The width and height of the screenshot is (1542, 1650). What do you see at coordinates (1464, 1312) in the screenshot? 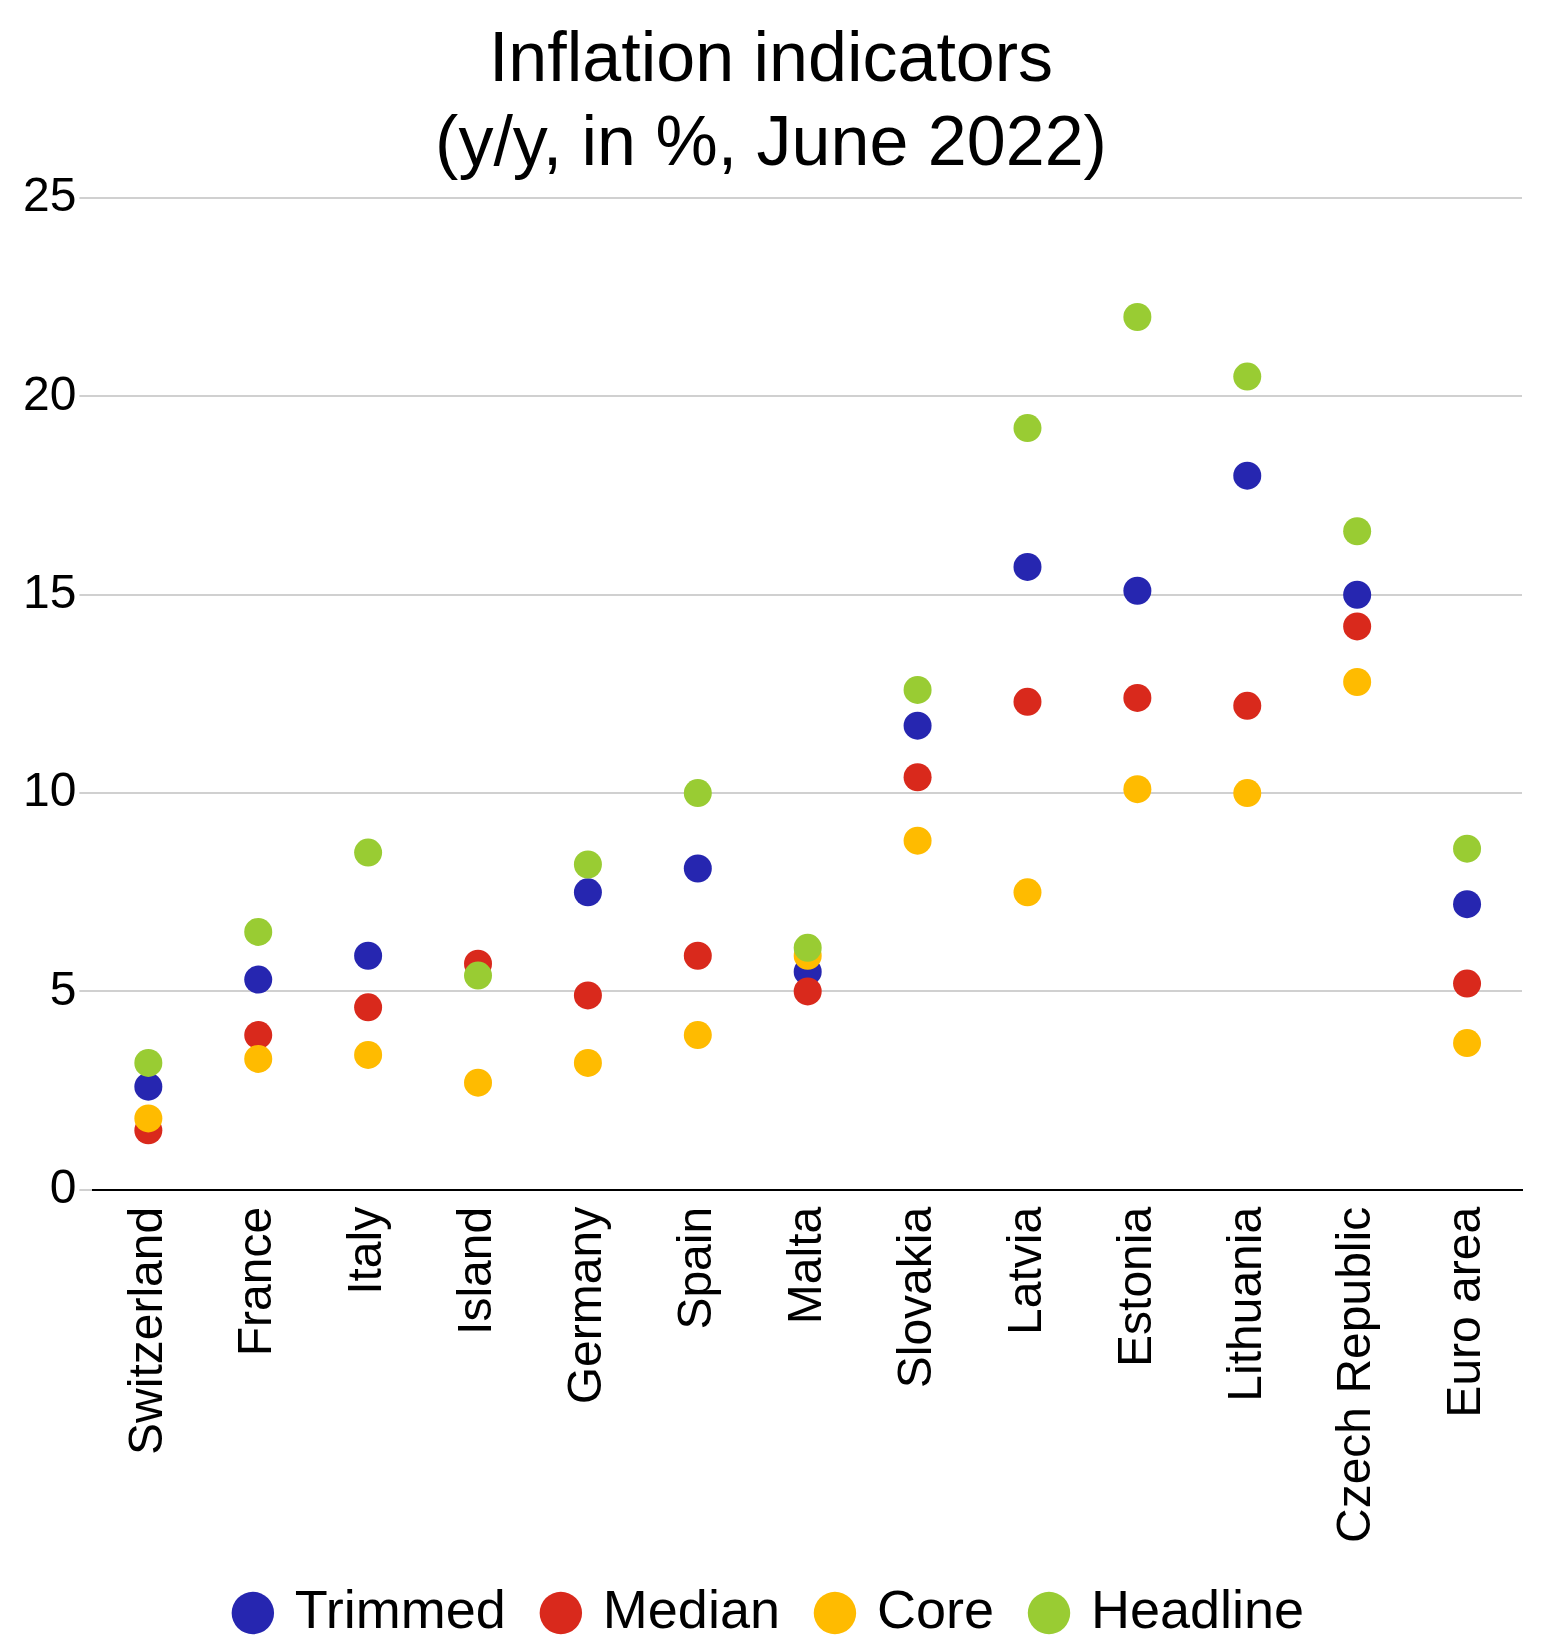
I see `x-tick-label: Euro area` at bounding box center [1464, 1312].